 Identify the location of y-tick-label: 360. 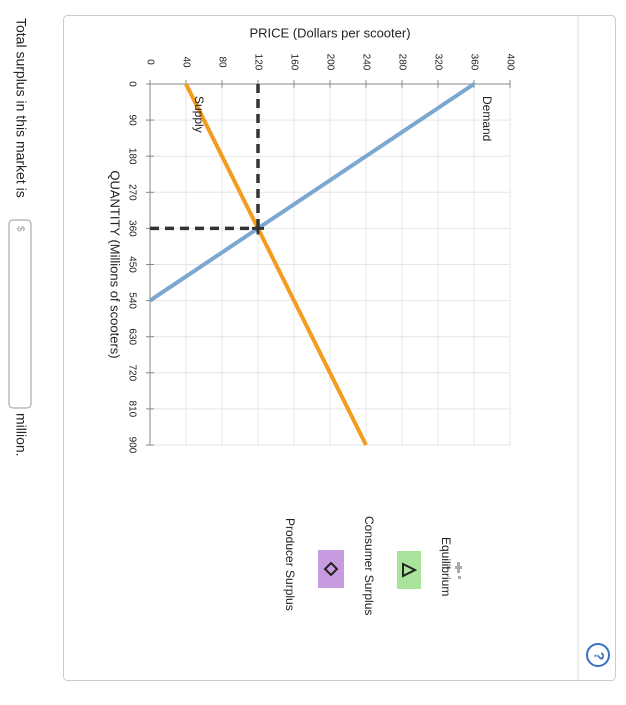
(473, 62).